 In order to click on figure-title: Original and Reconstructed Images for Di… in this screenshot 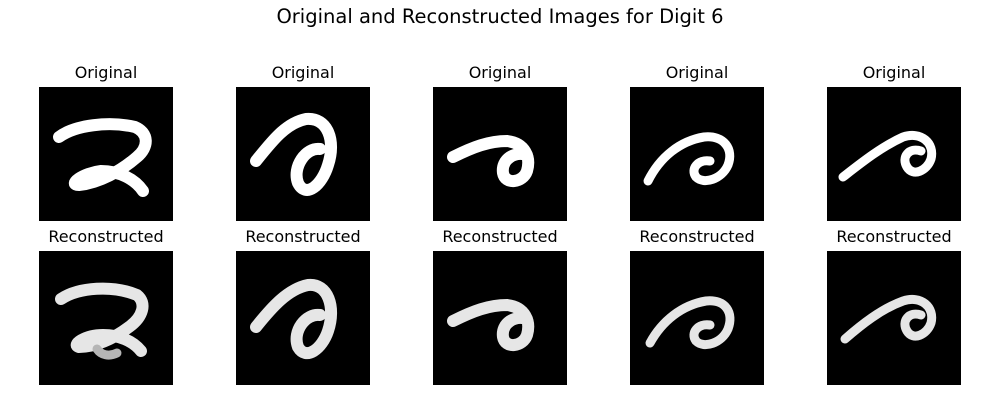, I will do `click(500, 16)`.